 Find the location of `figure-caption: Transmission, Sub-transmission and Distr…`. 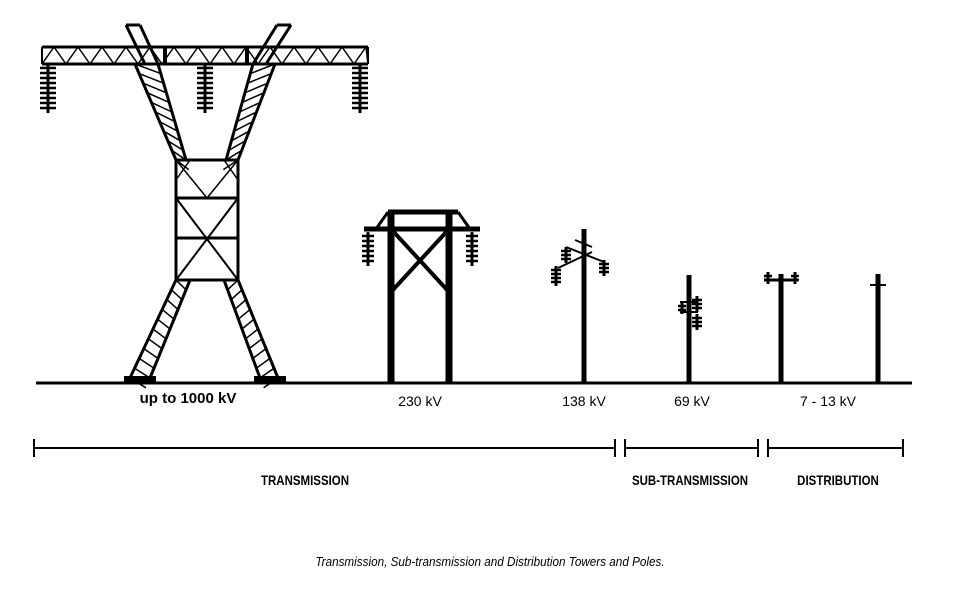

figure-caption: Transmission, Sub-transmission and Distr… is located at coordinates (490, 561).